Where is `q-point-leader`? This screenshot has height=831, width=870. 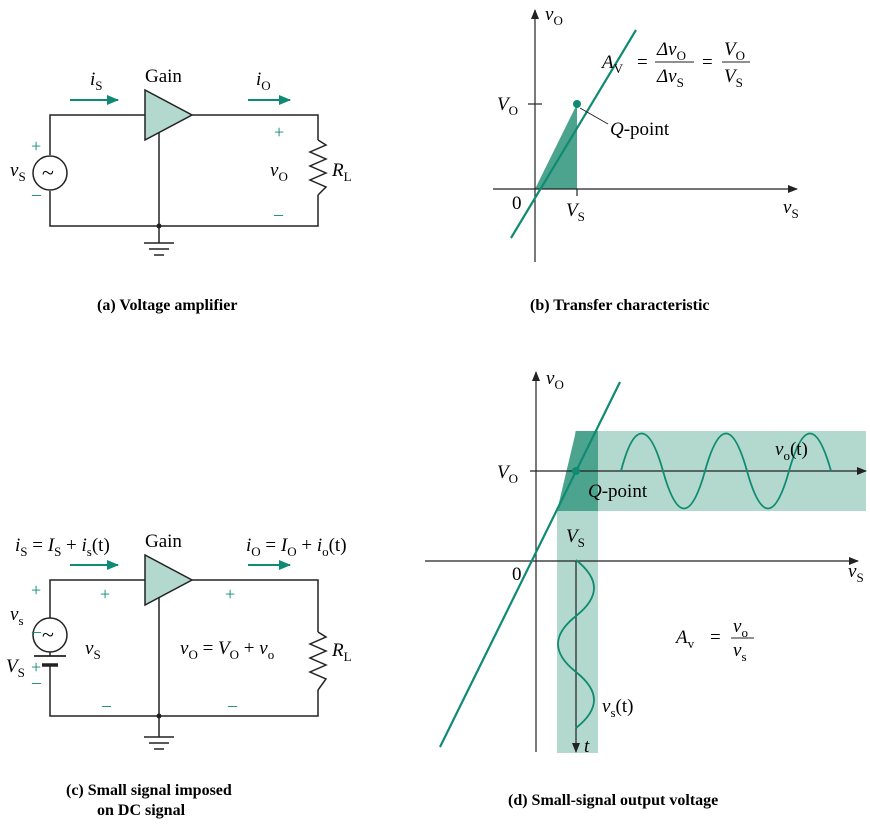 q-point-leader is located at coordinates (594, 116).